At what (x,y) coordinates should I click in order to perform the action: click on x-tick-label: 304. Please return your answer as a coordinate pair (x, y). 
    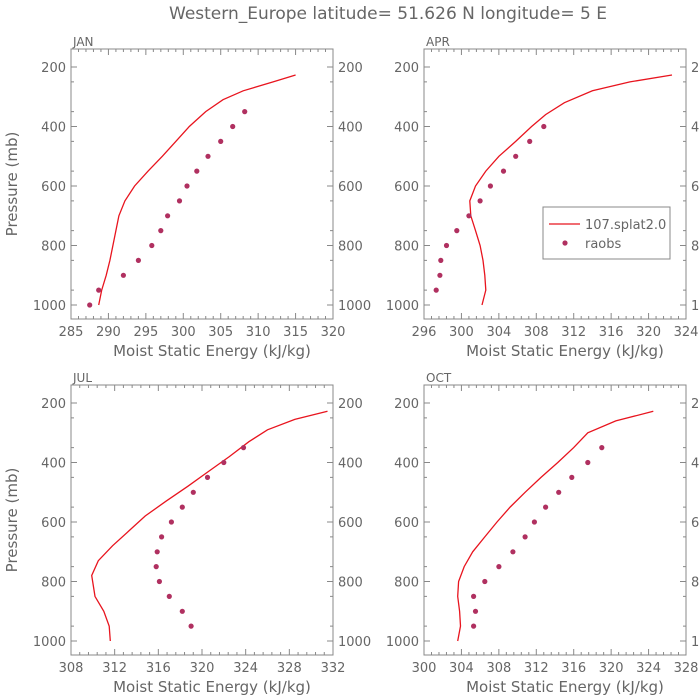
    Looking at the image, I should click on (498, 332).